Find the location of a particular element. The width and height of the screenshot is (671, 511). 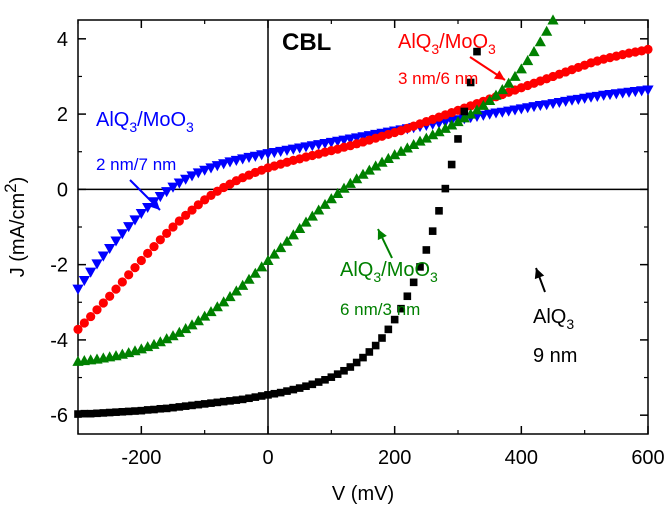

y-tick-label: 0 is located at coordinates (62, 190).